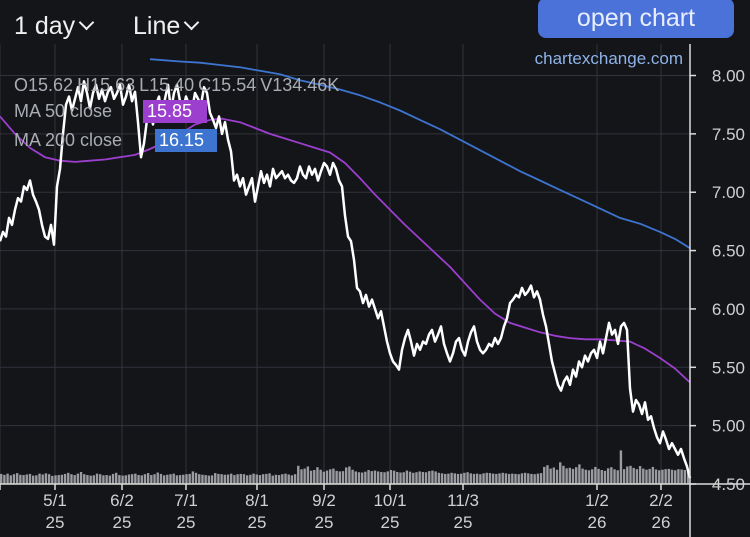 The height and width of the screenshot is (537, 750). What do you see at coordinates (54, 26) in the screenshot?
I see `interval-selector: 1 day` at bounding box center [54, 26].